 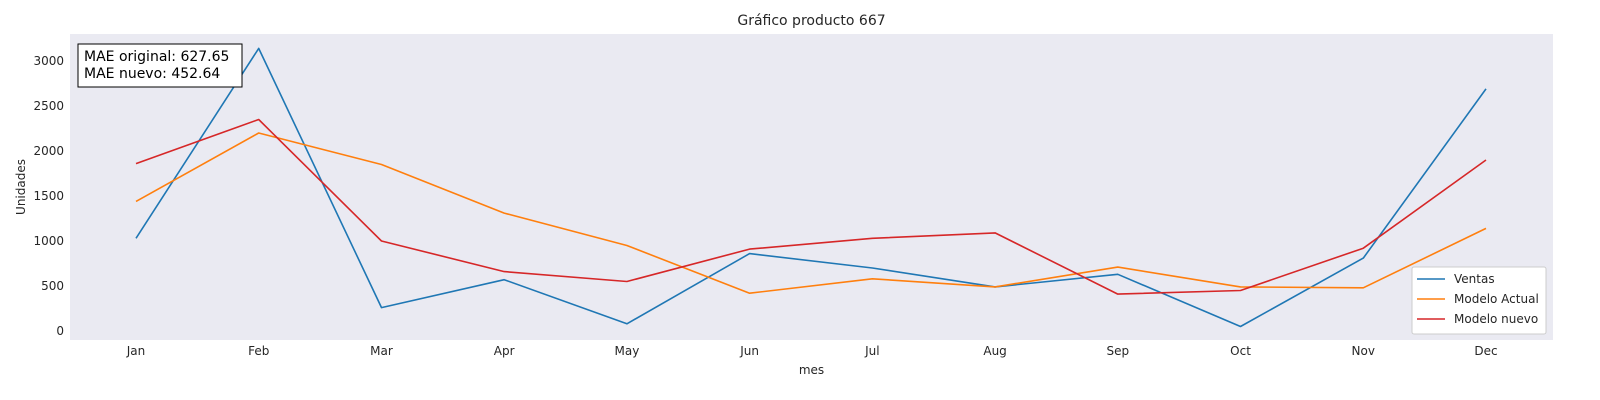 I want to click on legend-entry: Modelo Actual, so click(x=1496, y=299).